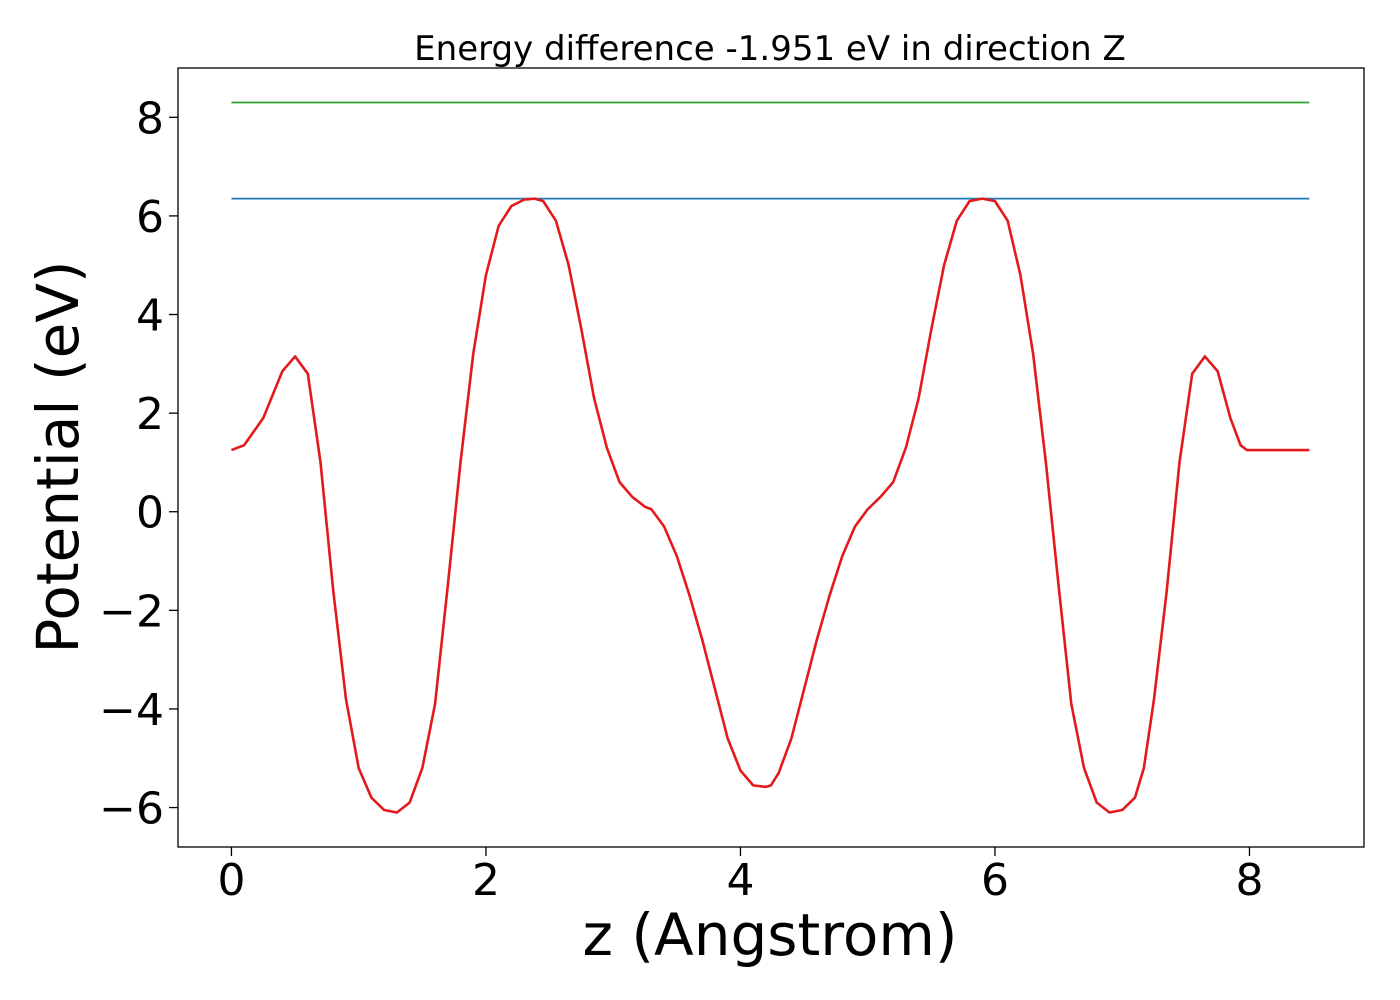  Describe the element at coordinates (150, 513) in the screenshot. I see `y-tick-label: 0` at that location.